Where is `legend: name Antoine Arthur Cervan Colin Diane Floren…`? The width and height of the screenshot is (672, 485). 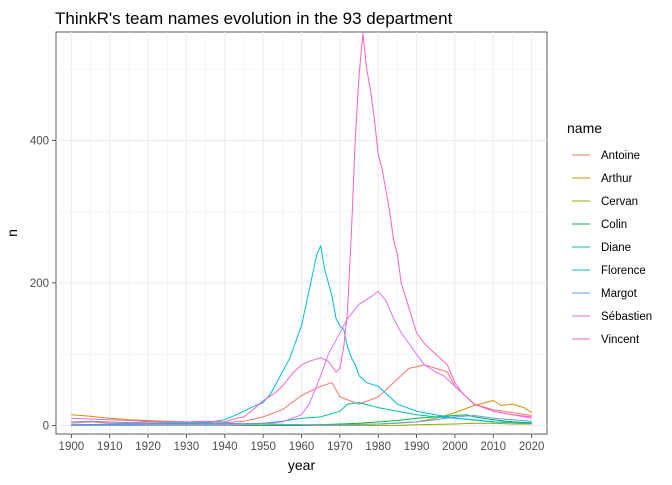
legend: name Antoine Arthur Cervan Colin Diane Floren… is located at coordinates (609, 233).